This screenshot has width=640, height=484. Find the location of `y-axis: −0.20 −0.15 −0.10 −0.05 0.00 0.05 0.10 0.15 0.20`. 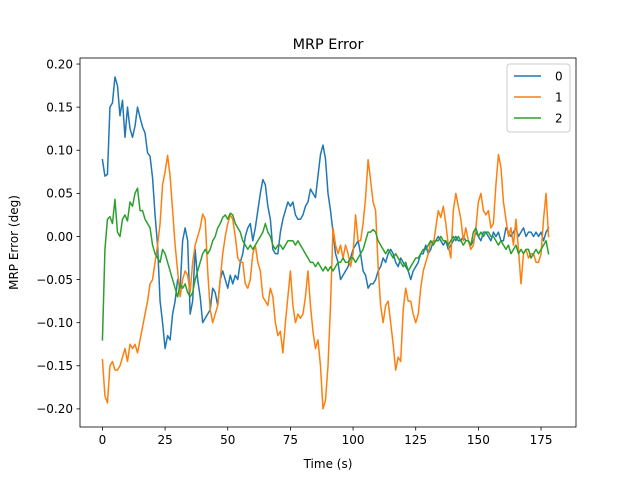

y-axis: −0.20 −0.15 −0.10 −0.05 0.00 0.05 0.10 0.15 0.20 is located at coordinates (58, 236).